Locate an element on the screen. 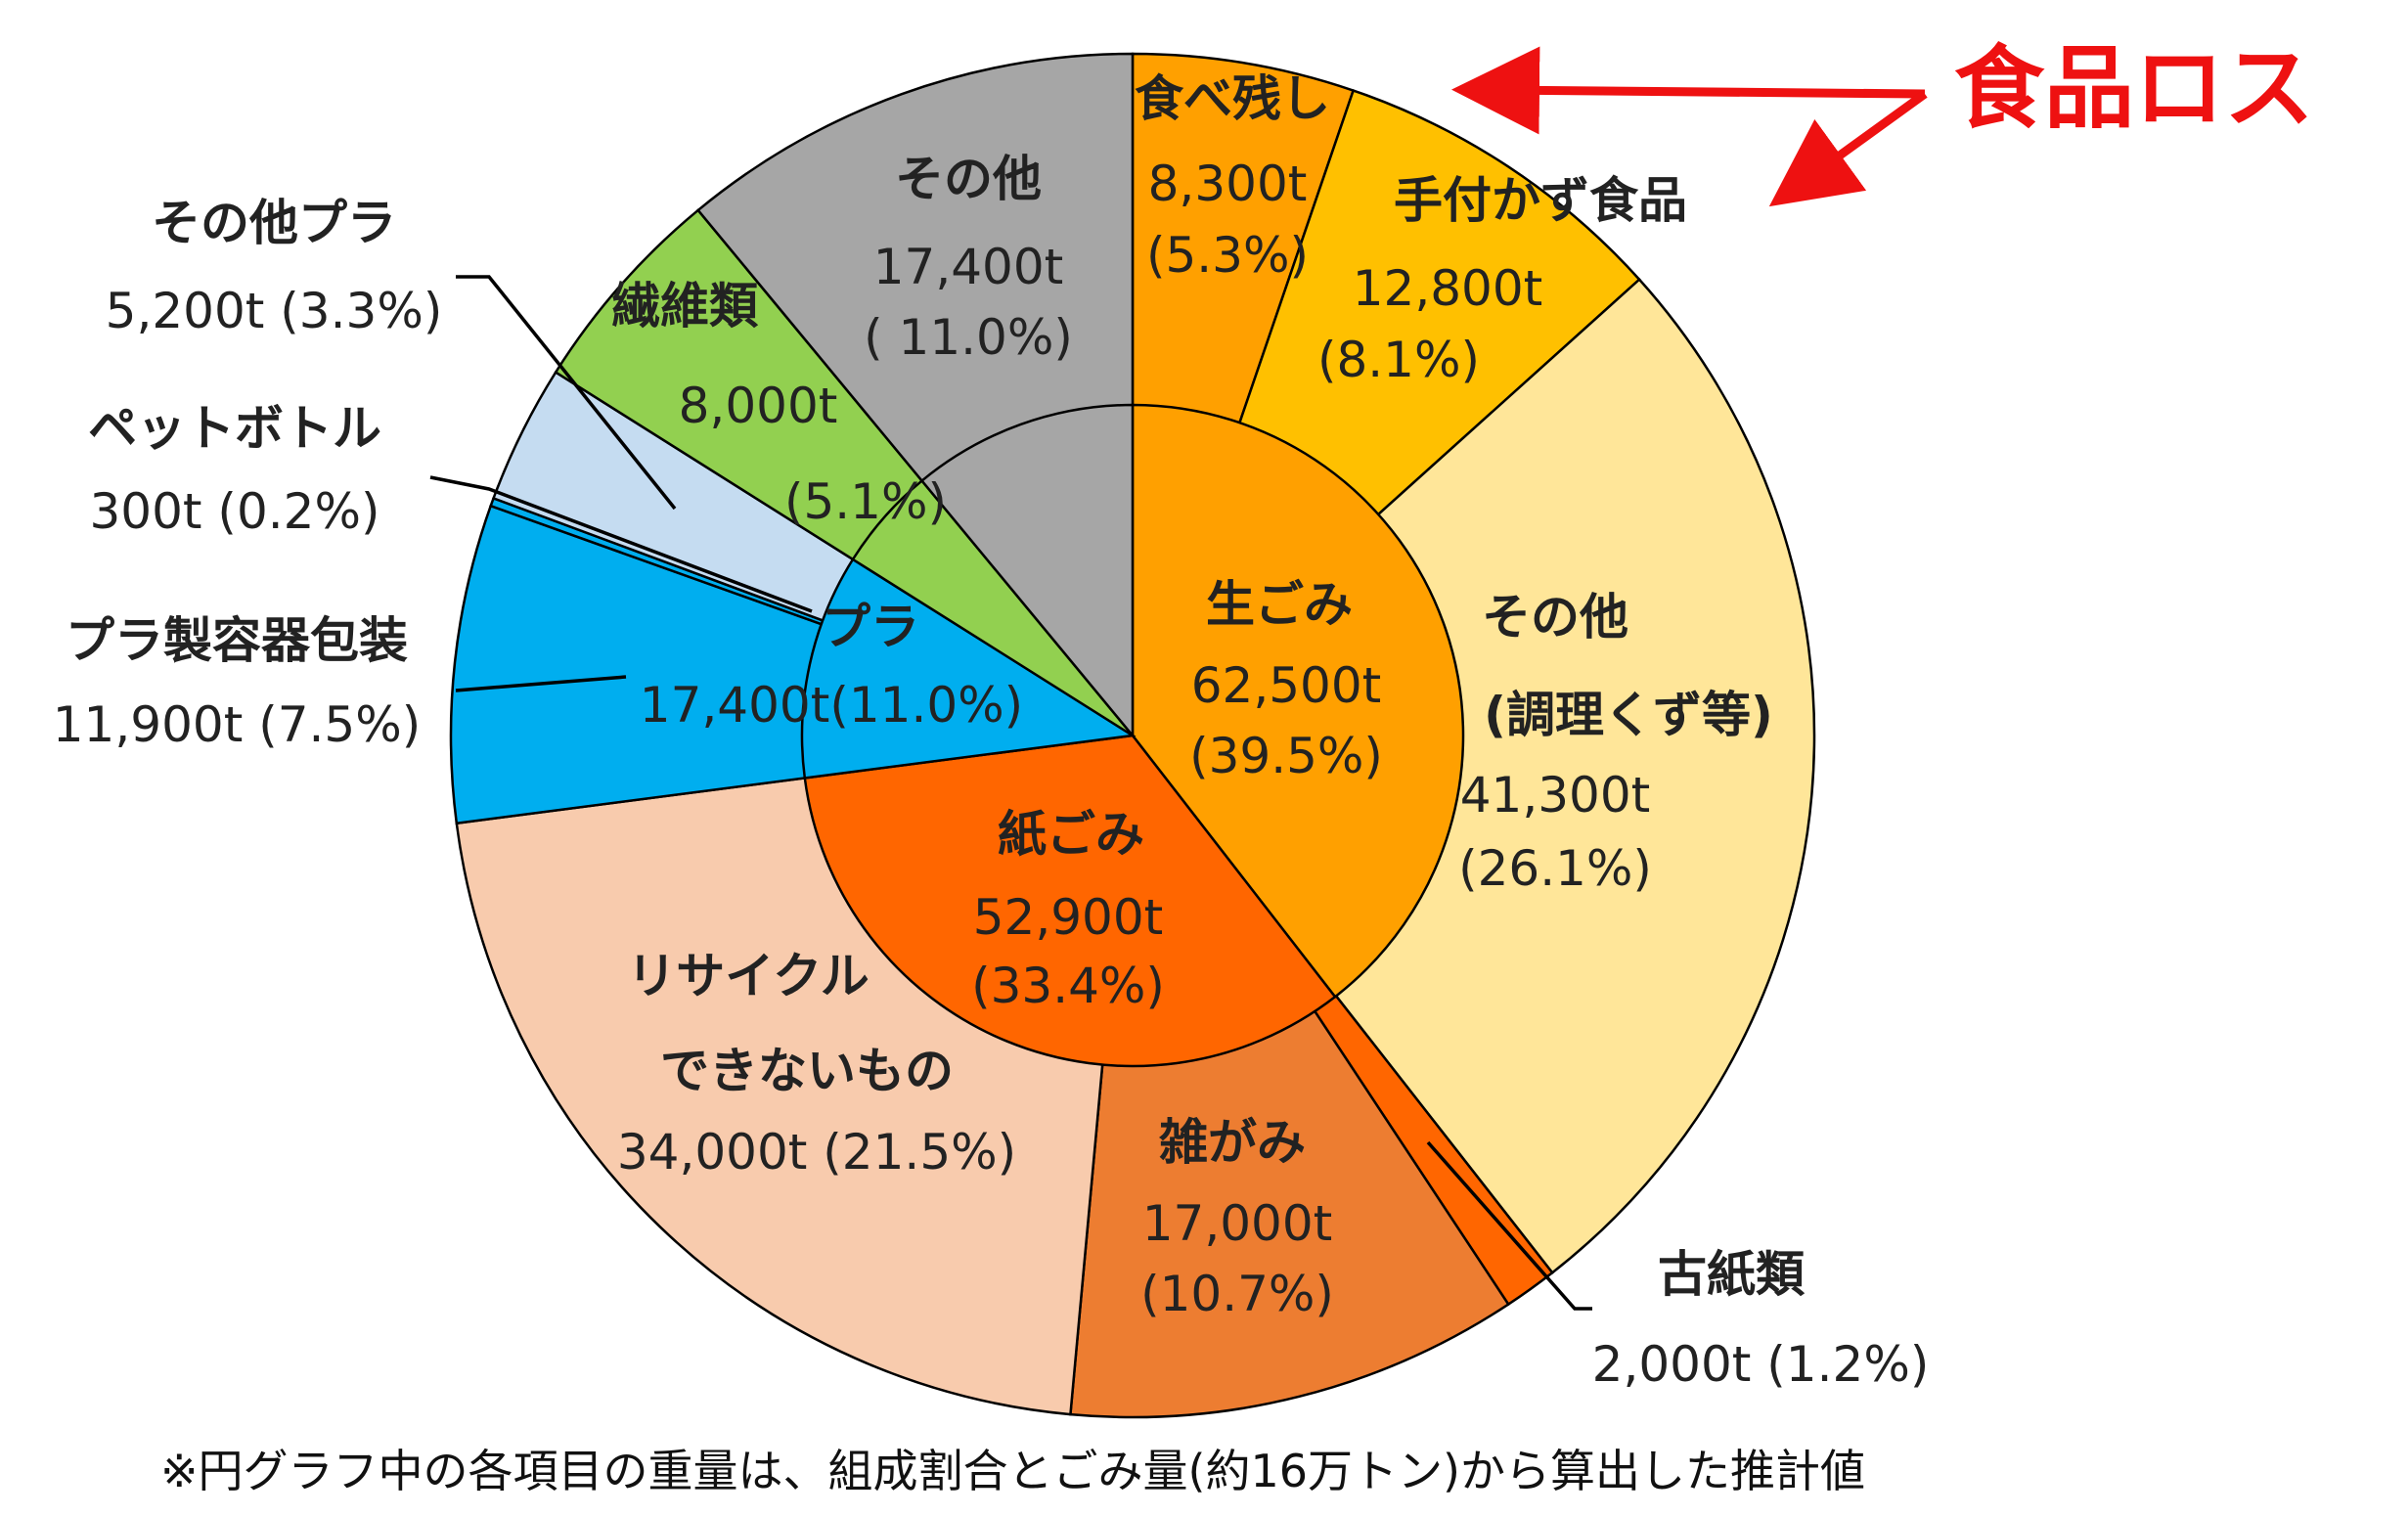 The width and height of the screenshot is (2408, 1516). label-zatsugami-pct: (10.7%) is located at coordinates (1237, 1294).